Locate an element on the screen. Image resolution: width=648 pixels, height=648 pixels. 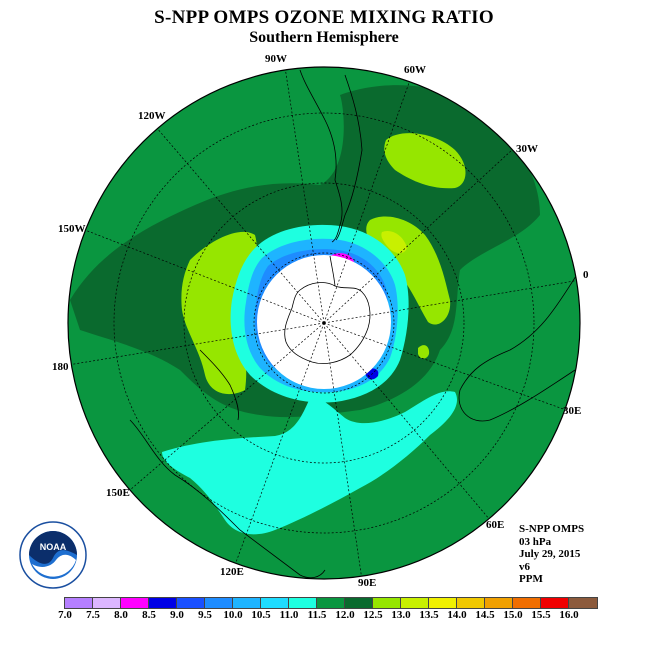
lon-label-60w: 60W is located at coordinates (415, 70).